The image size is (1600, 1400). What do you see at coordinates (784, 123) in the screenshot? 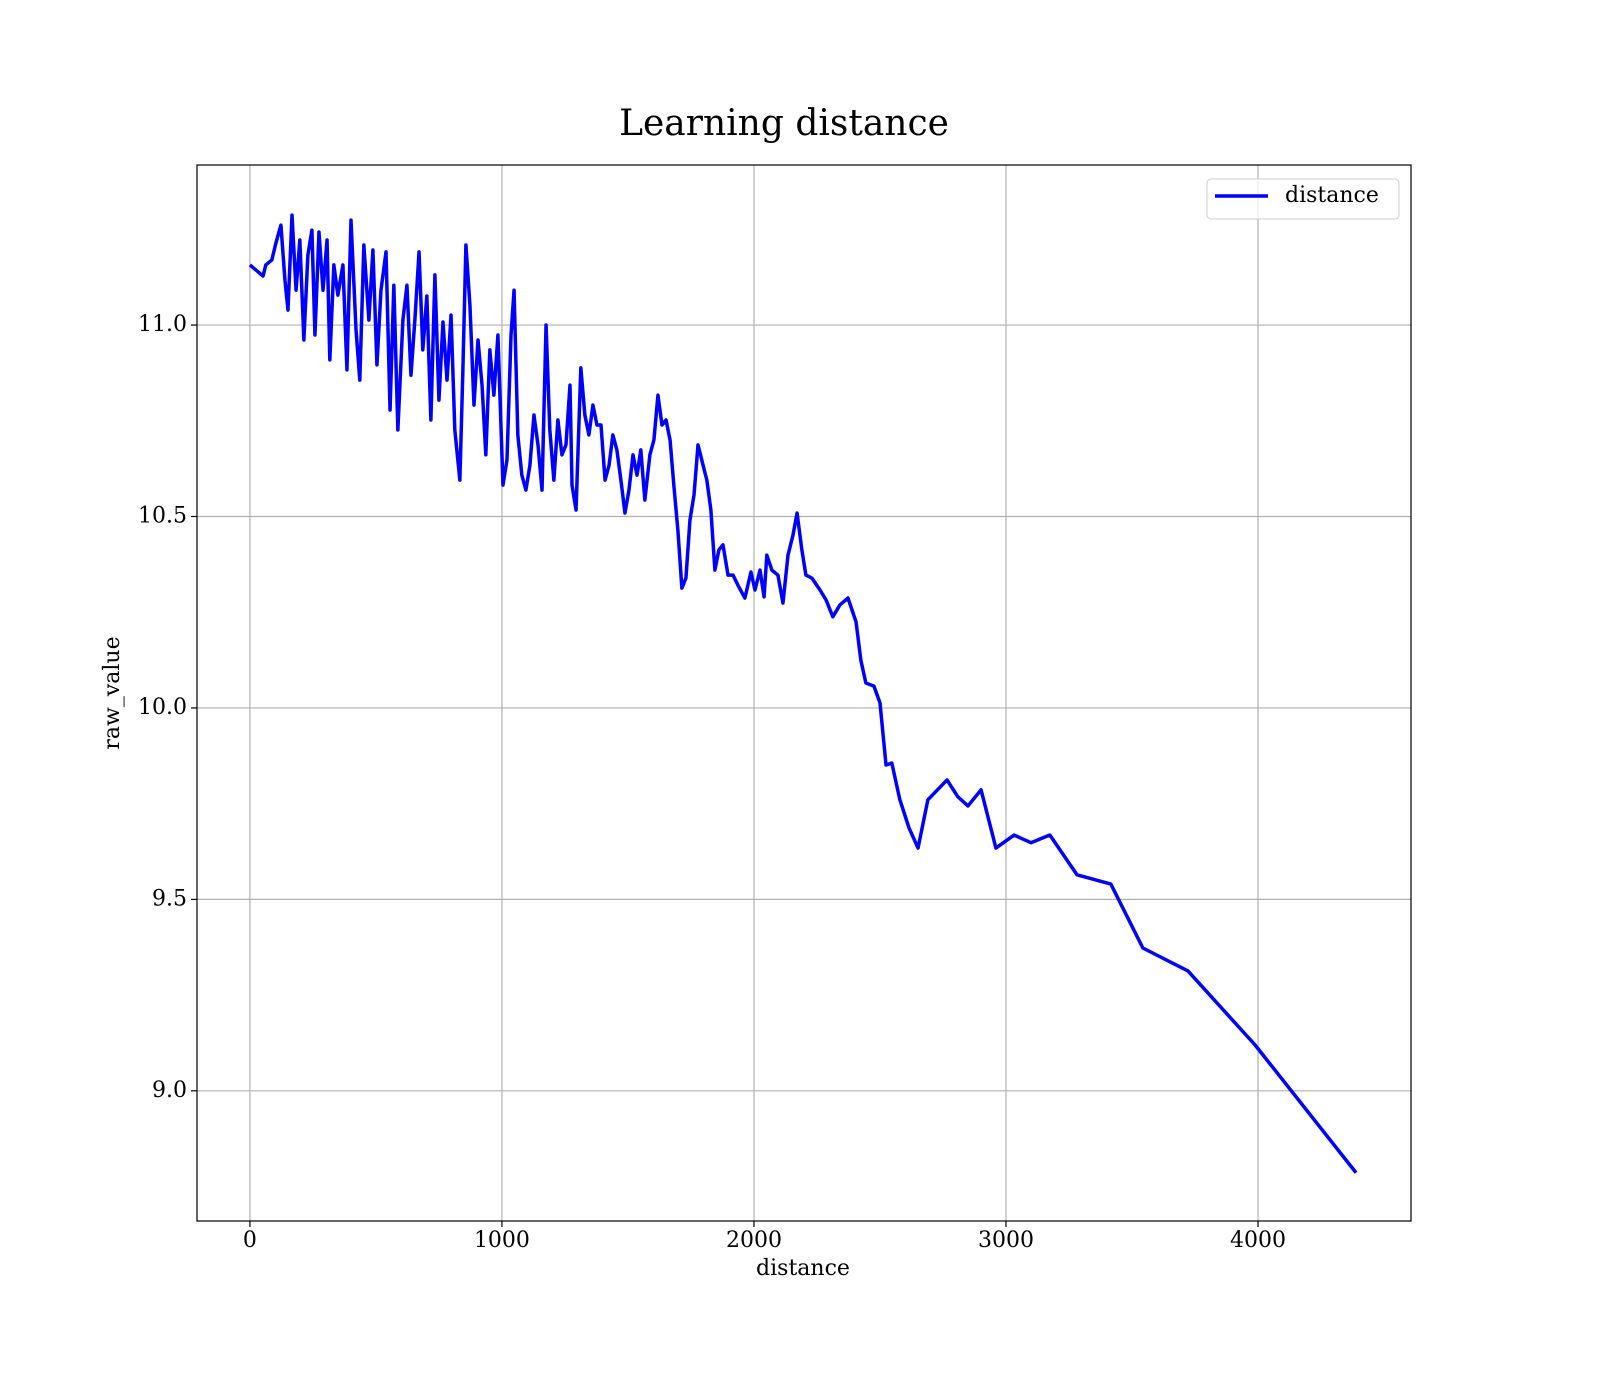
I see `chart-title: Learning distance` at bounding box center [784, 123].